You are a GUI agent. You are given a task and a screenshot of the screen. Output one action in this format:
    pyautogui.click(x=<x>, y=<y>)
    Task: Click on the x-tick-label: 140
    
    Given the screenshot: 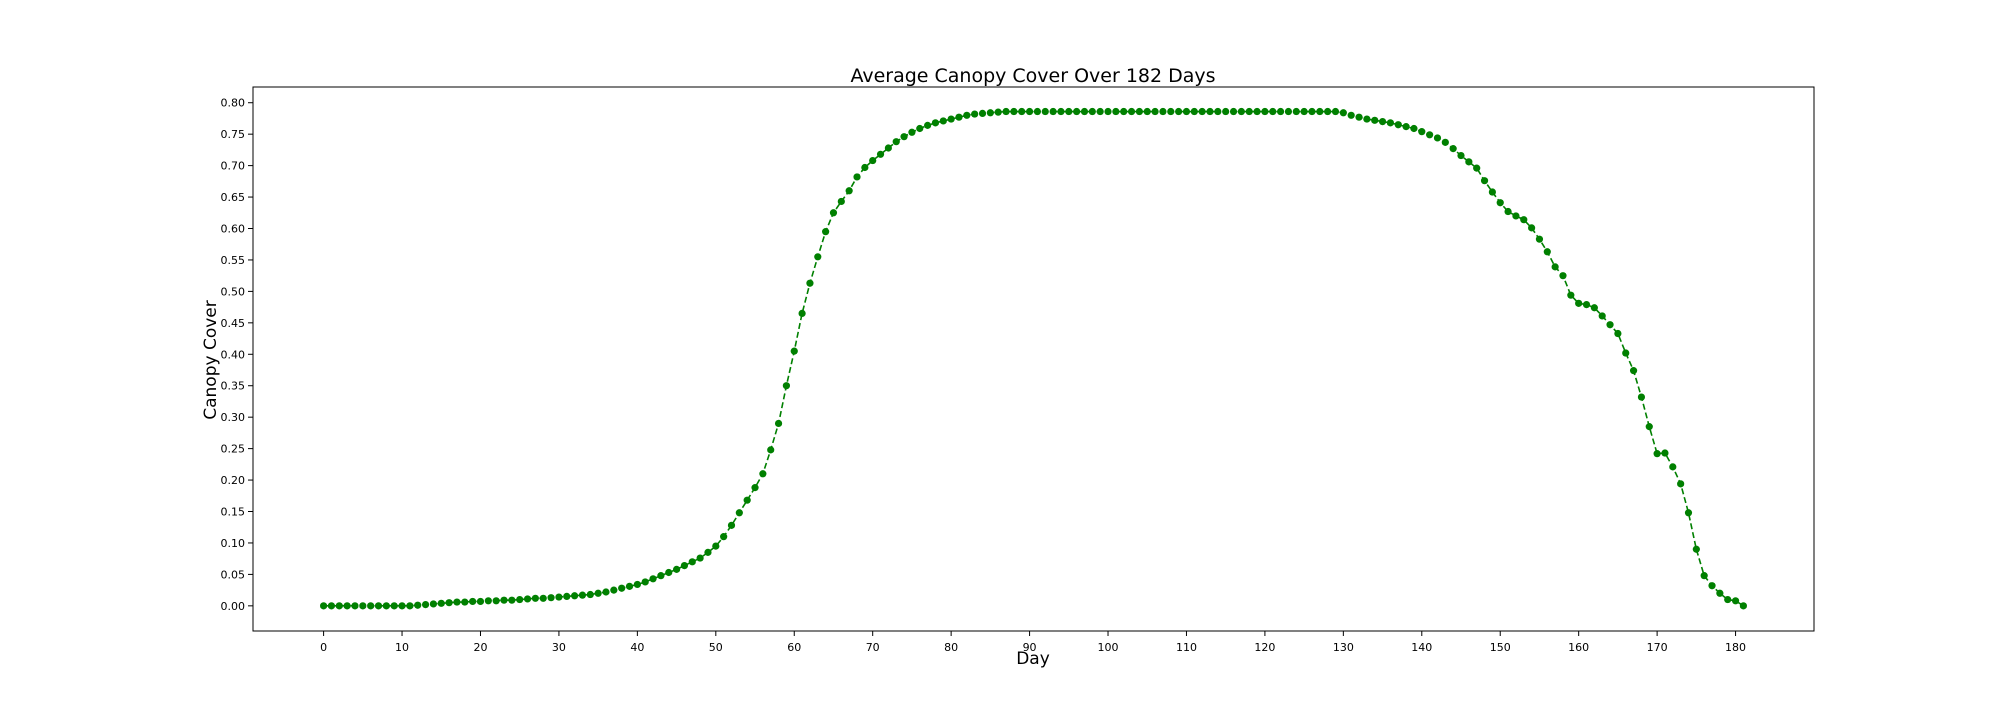 What is the action you would take?
    pyautogui.click(x=1421, y=647)
    